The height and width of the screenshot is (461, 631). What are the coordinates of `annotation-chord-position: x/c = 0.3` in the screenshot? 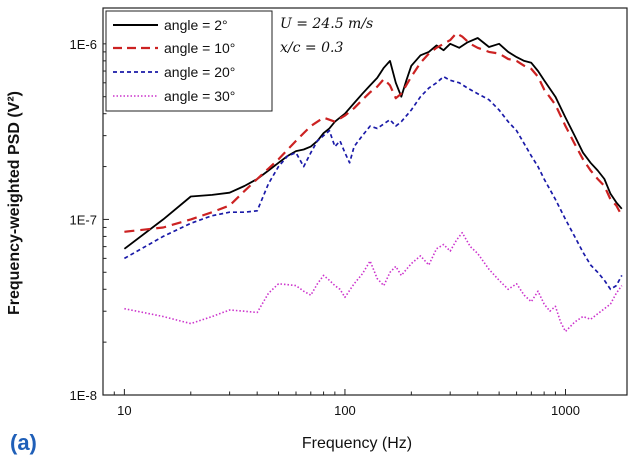 It's located at (311, 48).